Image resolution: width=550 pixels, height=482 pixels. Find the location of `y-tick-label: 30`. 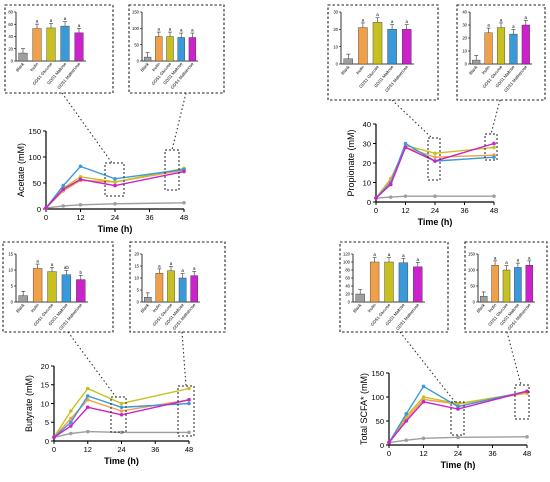

y-tick-label: 30 is located at coordinates (367, 143).